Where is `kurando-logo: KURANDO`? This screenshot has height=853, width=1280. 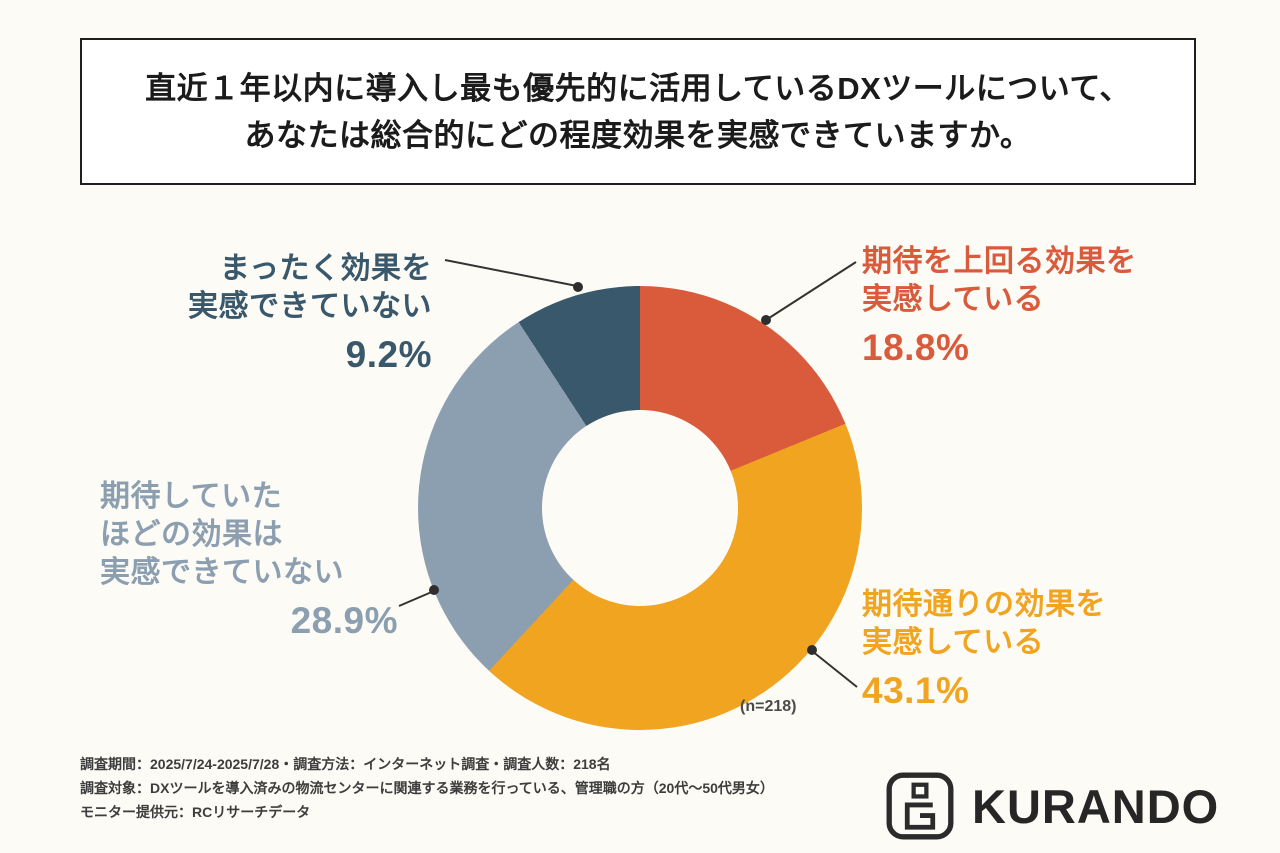
kurando-logo: KURANDO is located at coordinates (1052, 806).